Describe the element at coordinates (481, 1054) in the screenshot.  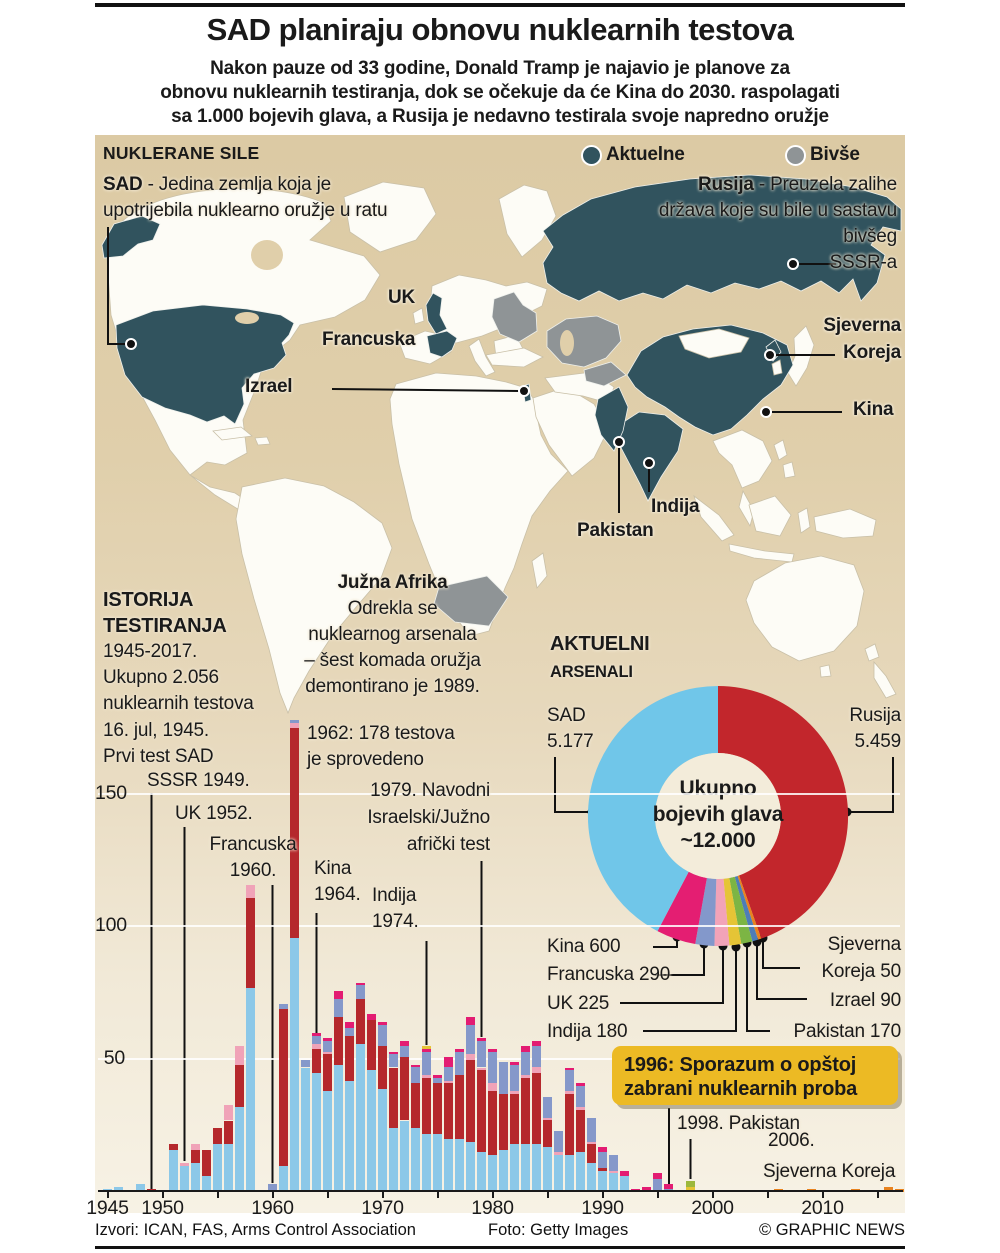
I see `bar-1979-Francuska` at that location.